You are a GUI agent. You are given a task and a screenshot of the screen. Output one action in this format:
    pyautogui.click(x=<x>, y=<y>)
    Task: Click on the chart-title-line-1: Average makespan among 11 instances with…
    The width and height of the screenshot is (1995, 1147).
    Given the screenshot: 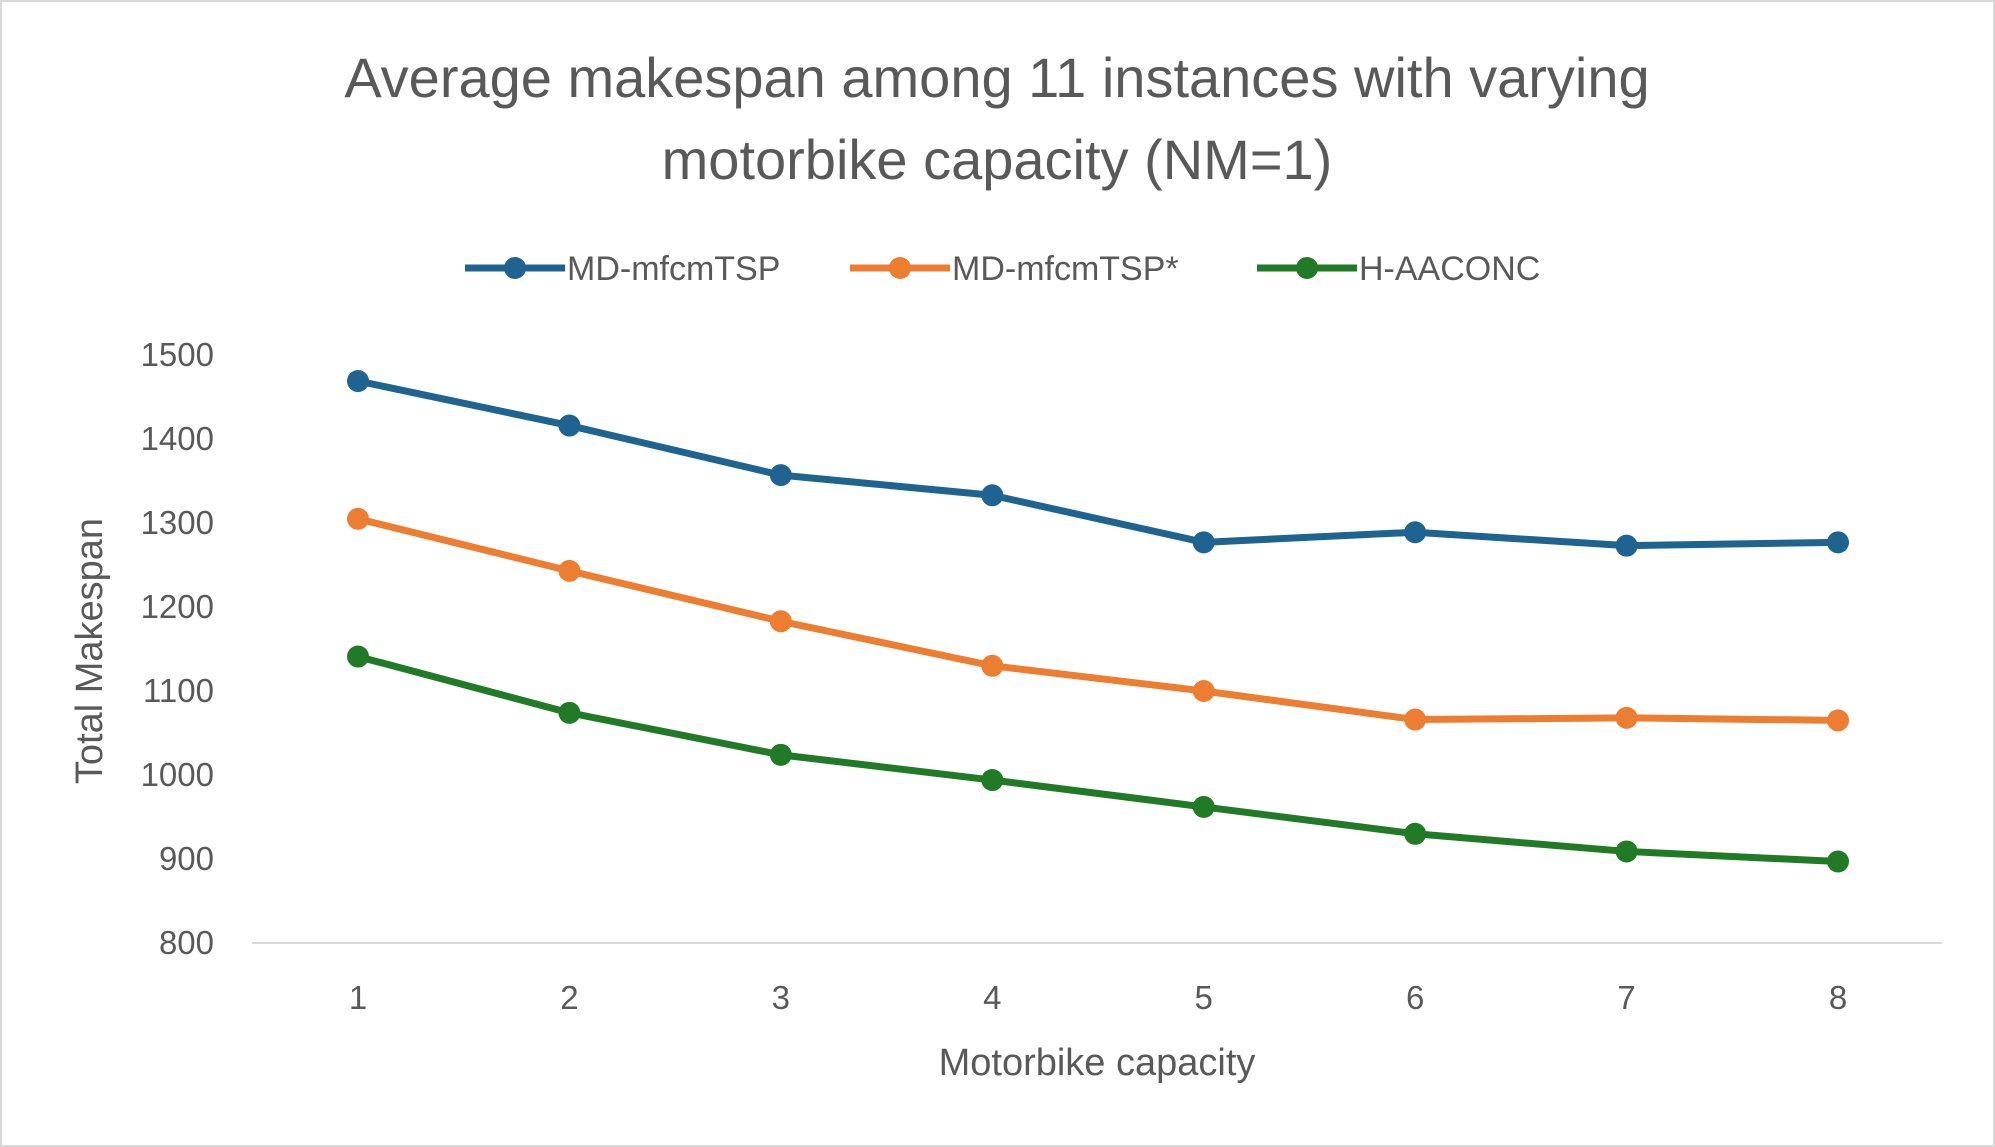 What is the action you would take?
    pyautogui.click(x=996, y=77)
    